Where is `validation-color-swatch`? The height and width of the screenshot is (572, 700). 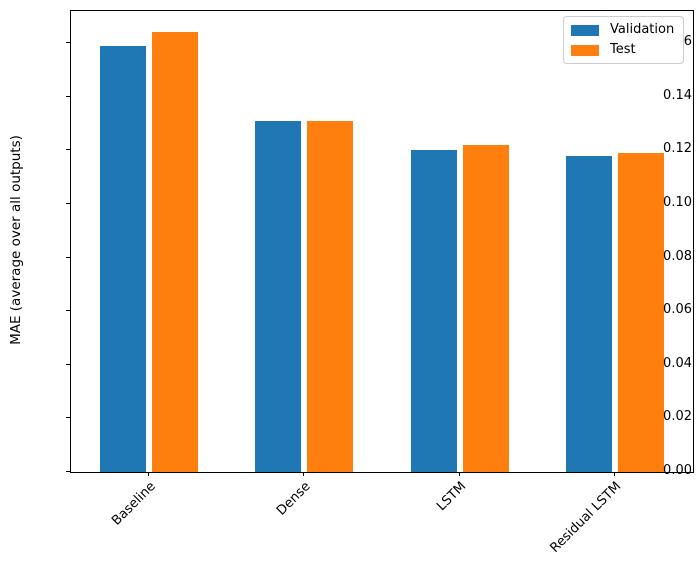
validation-color-swatch is located at coordinates (585, 30).